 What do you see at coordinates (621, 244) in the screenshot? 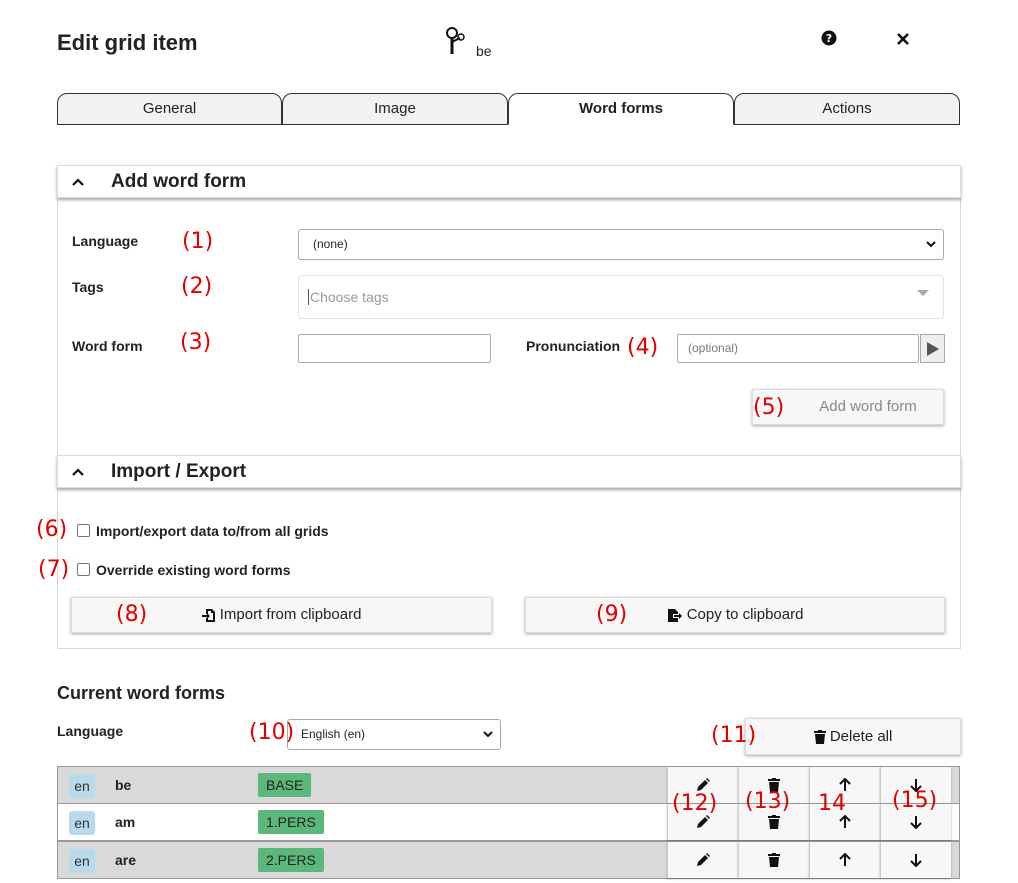
I see `language-select: (none)` at bounding box center [621, 244].